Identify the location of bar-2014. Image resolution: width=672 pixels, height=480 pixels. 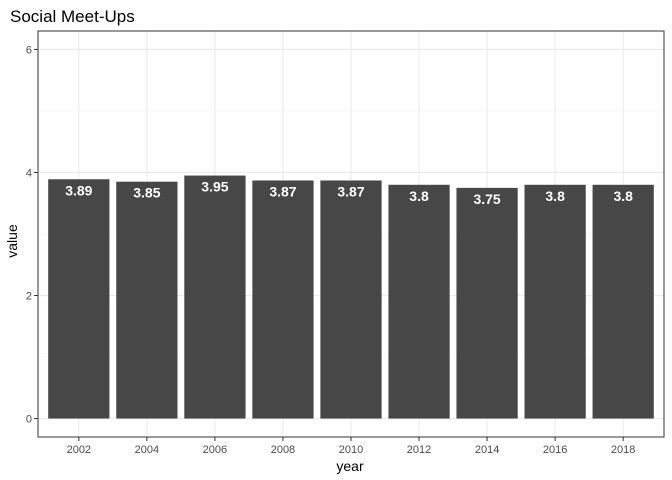
(487, 303).